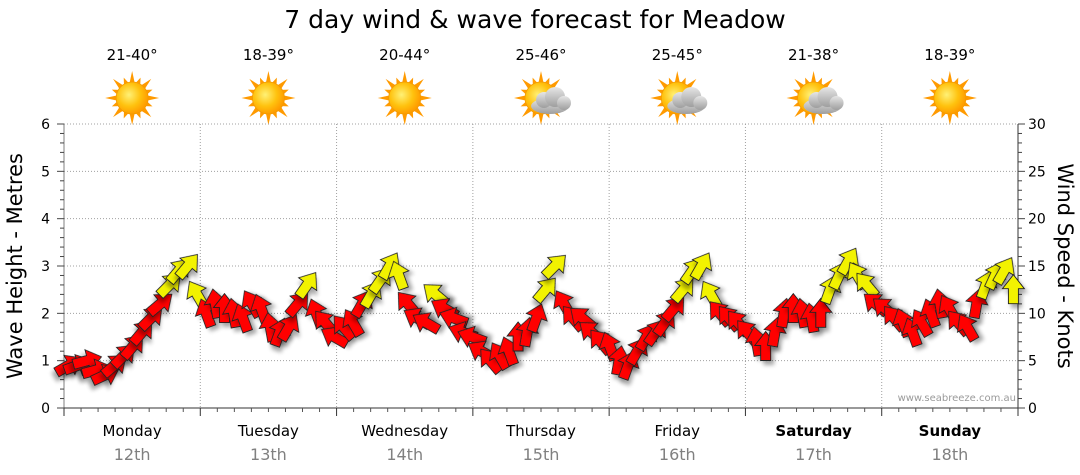 This screenshot has height=475, width=1080. What do you see at coordinates (949, 454) in the screenshot?
I see `day-date-label: 18th` at bounding box center [949, 454].